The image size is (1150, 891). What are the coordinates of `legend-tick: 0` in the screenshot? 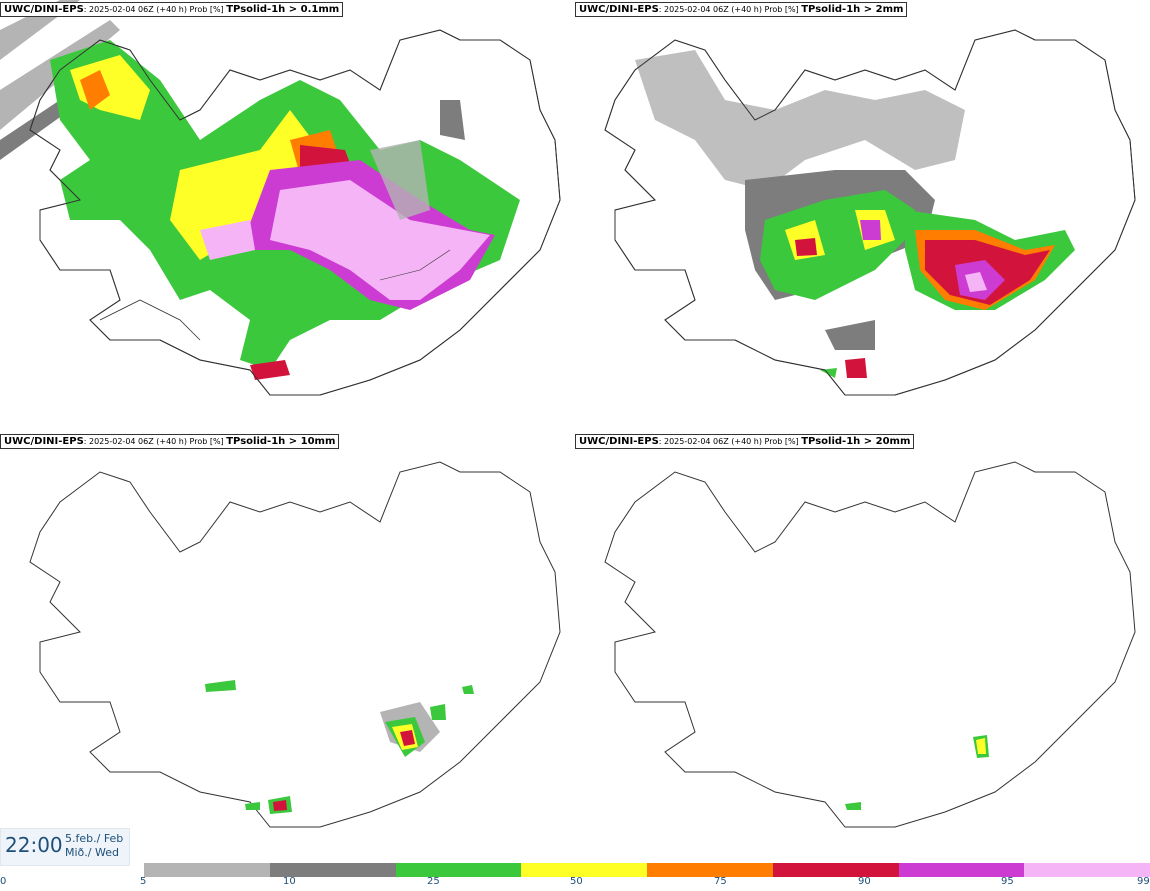 It's located at (3, 881).